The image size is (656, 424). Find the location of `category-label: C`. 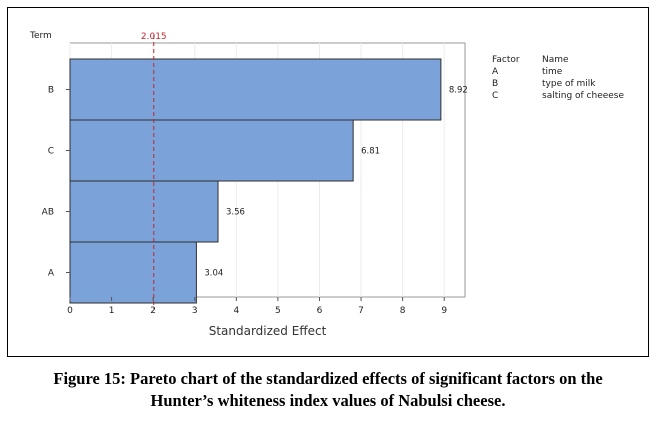

category-label: C is located at coordinates (51, 152).